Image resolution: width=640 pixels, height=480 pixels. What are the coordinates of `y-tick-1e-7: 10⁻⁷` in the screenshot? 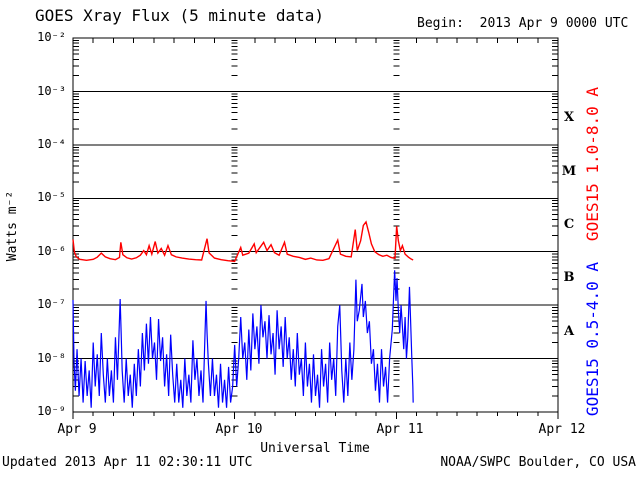 It's located at (51, 304).